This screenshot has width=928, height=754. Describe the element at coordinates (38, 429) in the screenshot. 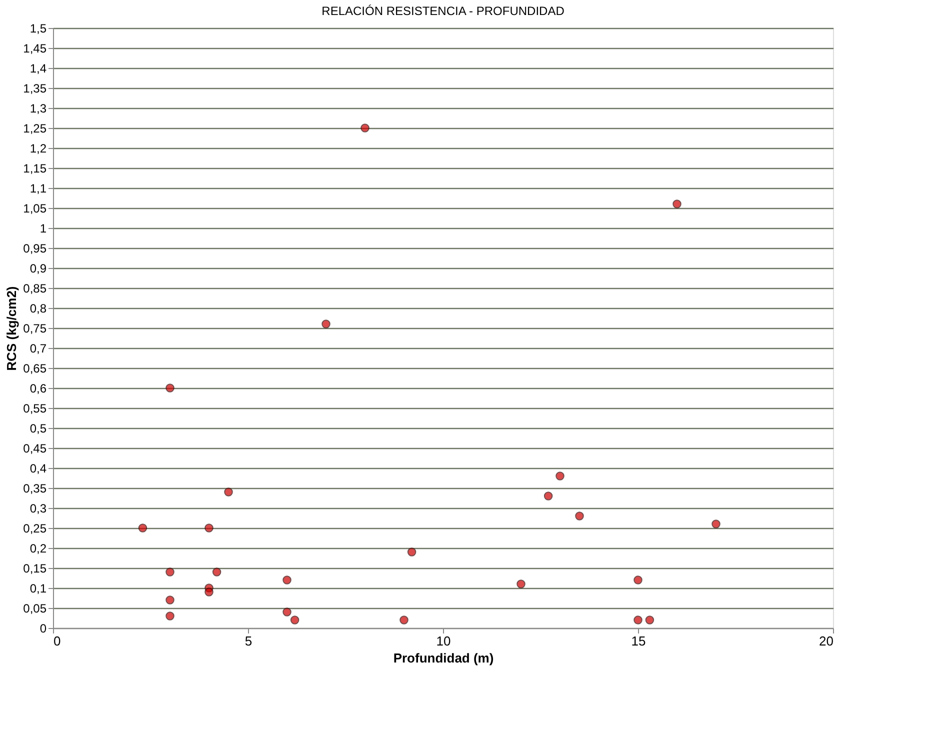

I see `y-tick-label: 0,5` at that location.